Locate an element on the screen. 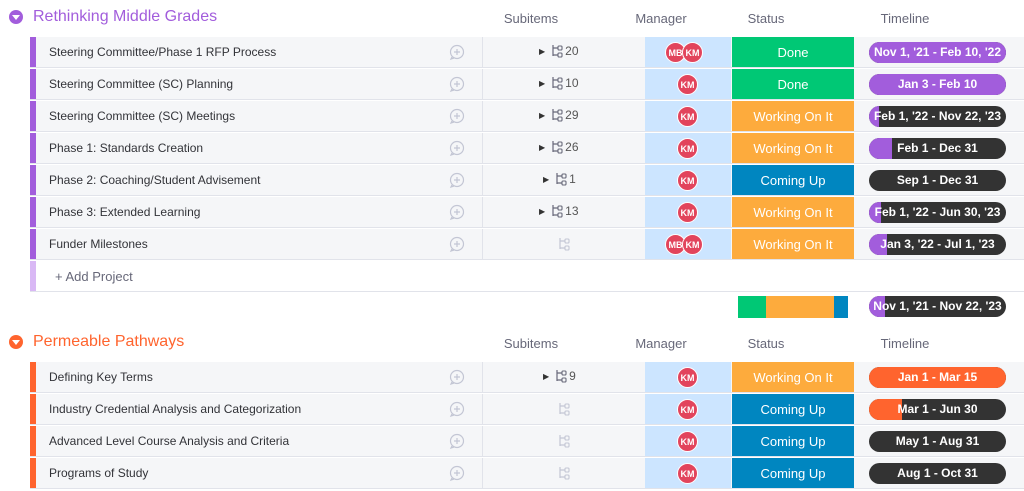  item-name: Programs of Study is located at coordinates (99, 473).